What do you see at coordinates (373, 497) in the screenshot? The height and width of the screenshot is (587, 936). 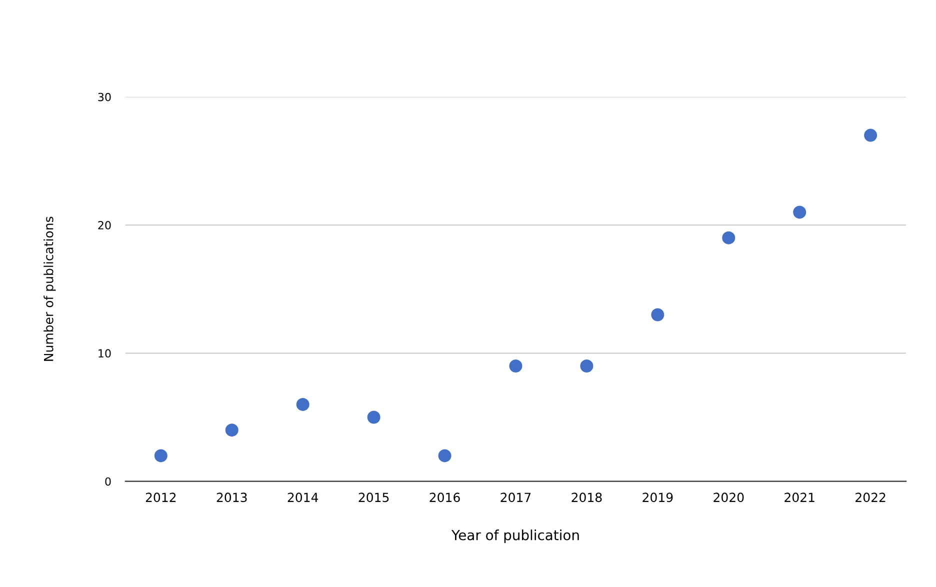 I see `x-tick-label: 2015` at bounding box center [373, 497].